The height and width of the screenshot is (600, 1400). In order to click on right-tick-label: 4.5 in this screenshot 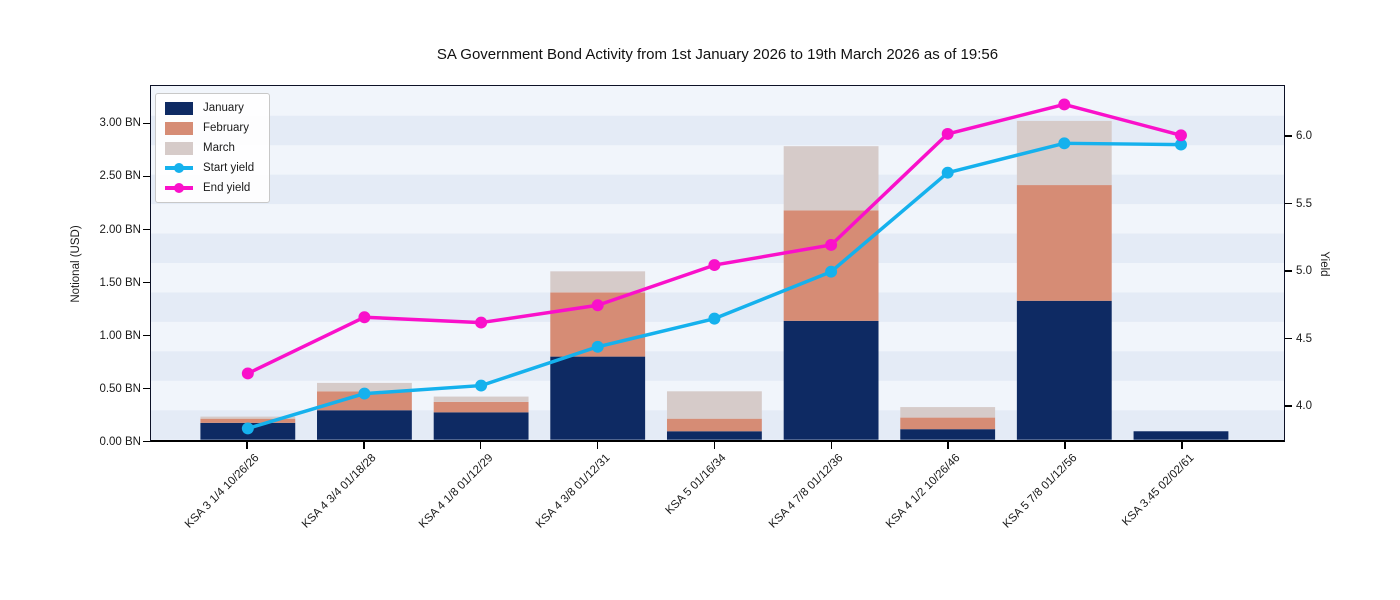, I will do `click(1304, 338)`.